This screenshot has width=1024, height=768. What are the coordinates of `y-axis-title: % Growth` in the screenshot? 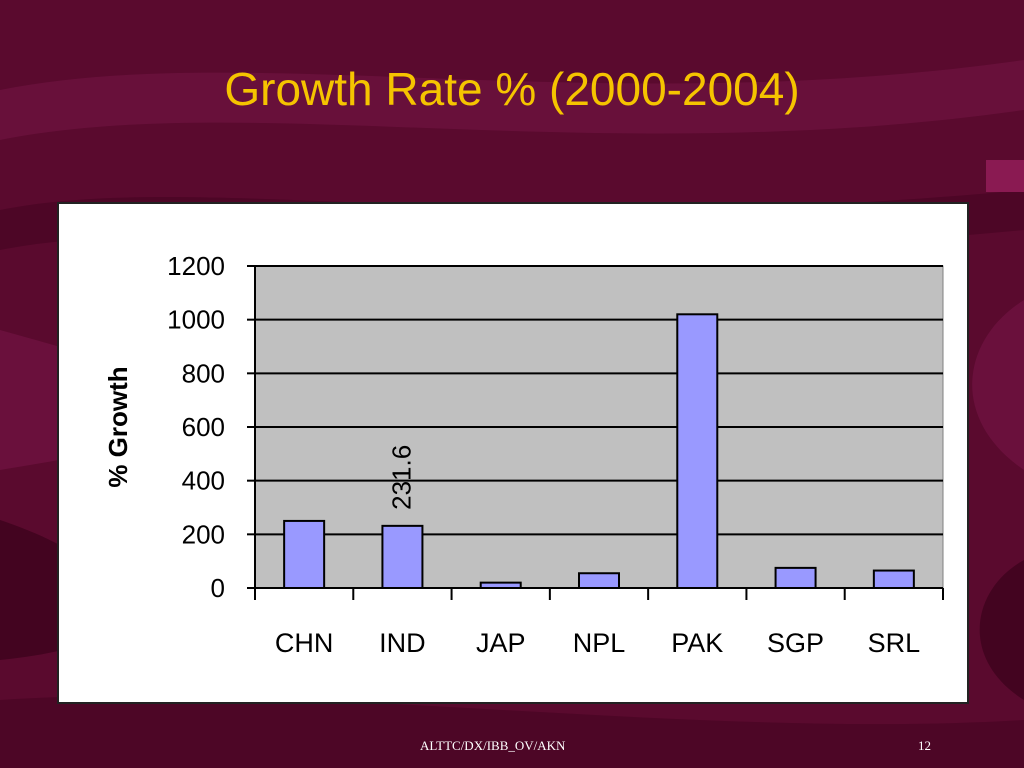 It's located at (118, 426).